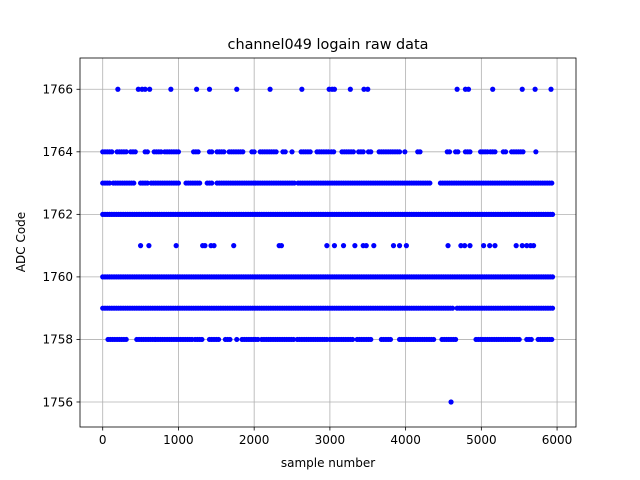 This screenshot has width=640, height=480. I want to click on chart-title: channel049 logain raw data, so click(328, 45).